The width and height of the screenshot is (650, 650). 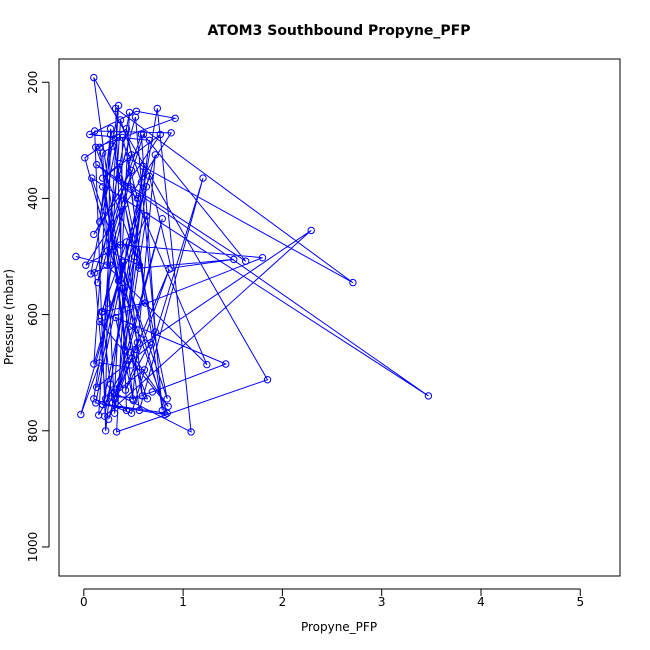 What do you see at coordinates (33, 314) in the screenshot?
I see `y-tick-label: 600` at bounding box center [33, 314].